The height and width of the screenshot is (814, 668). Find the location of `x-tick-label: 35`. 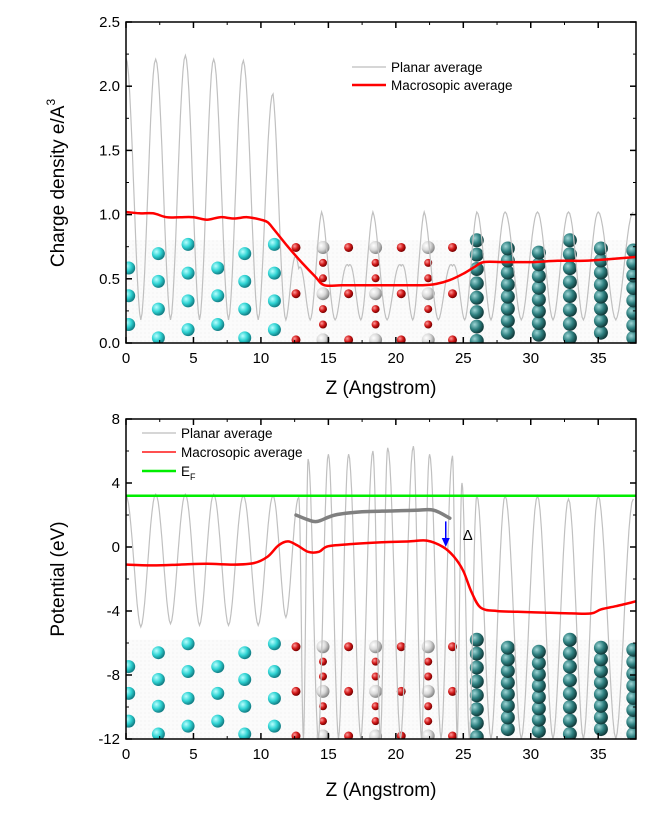

x-tick-label: 35 is located at coordinates (598, 358).